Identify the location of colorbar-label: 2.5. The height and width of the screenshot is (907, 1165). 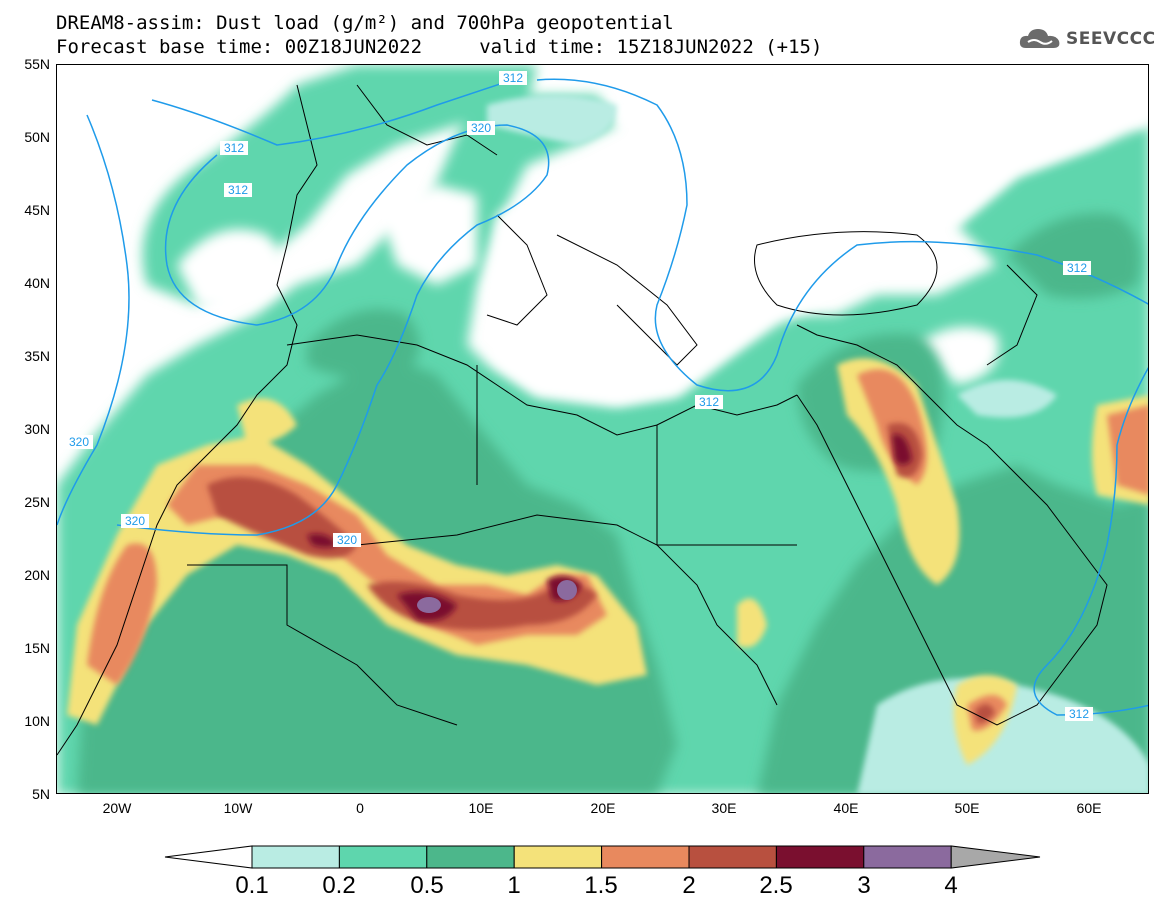
(776, 885).